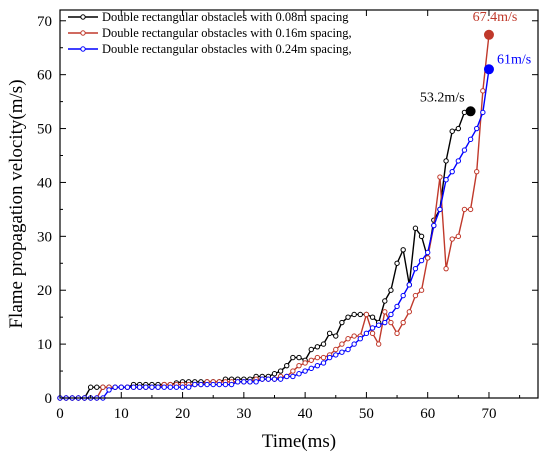 Image resolution: width=550 pixels, height=460 pixels. I want to click on y-axis-title: Flame propagation velocity(m/s), so click(16, 203).